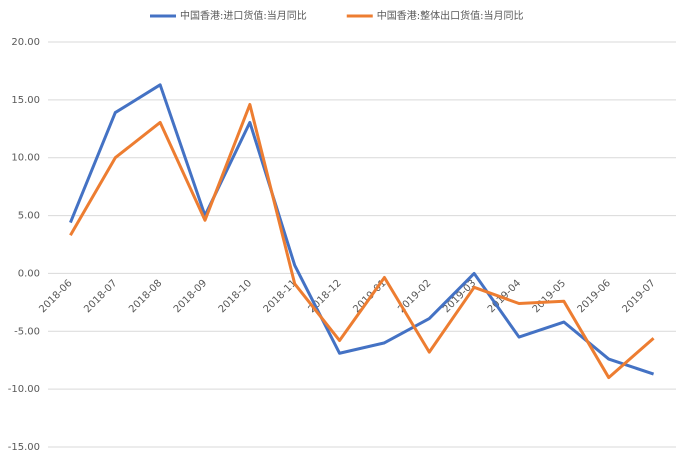  I want to click on x-tick-label: 2019-02, so click(414, 296).